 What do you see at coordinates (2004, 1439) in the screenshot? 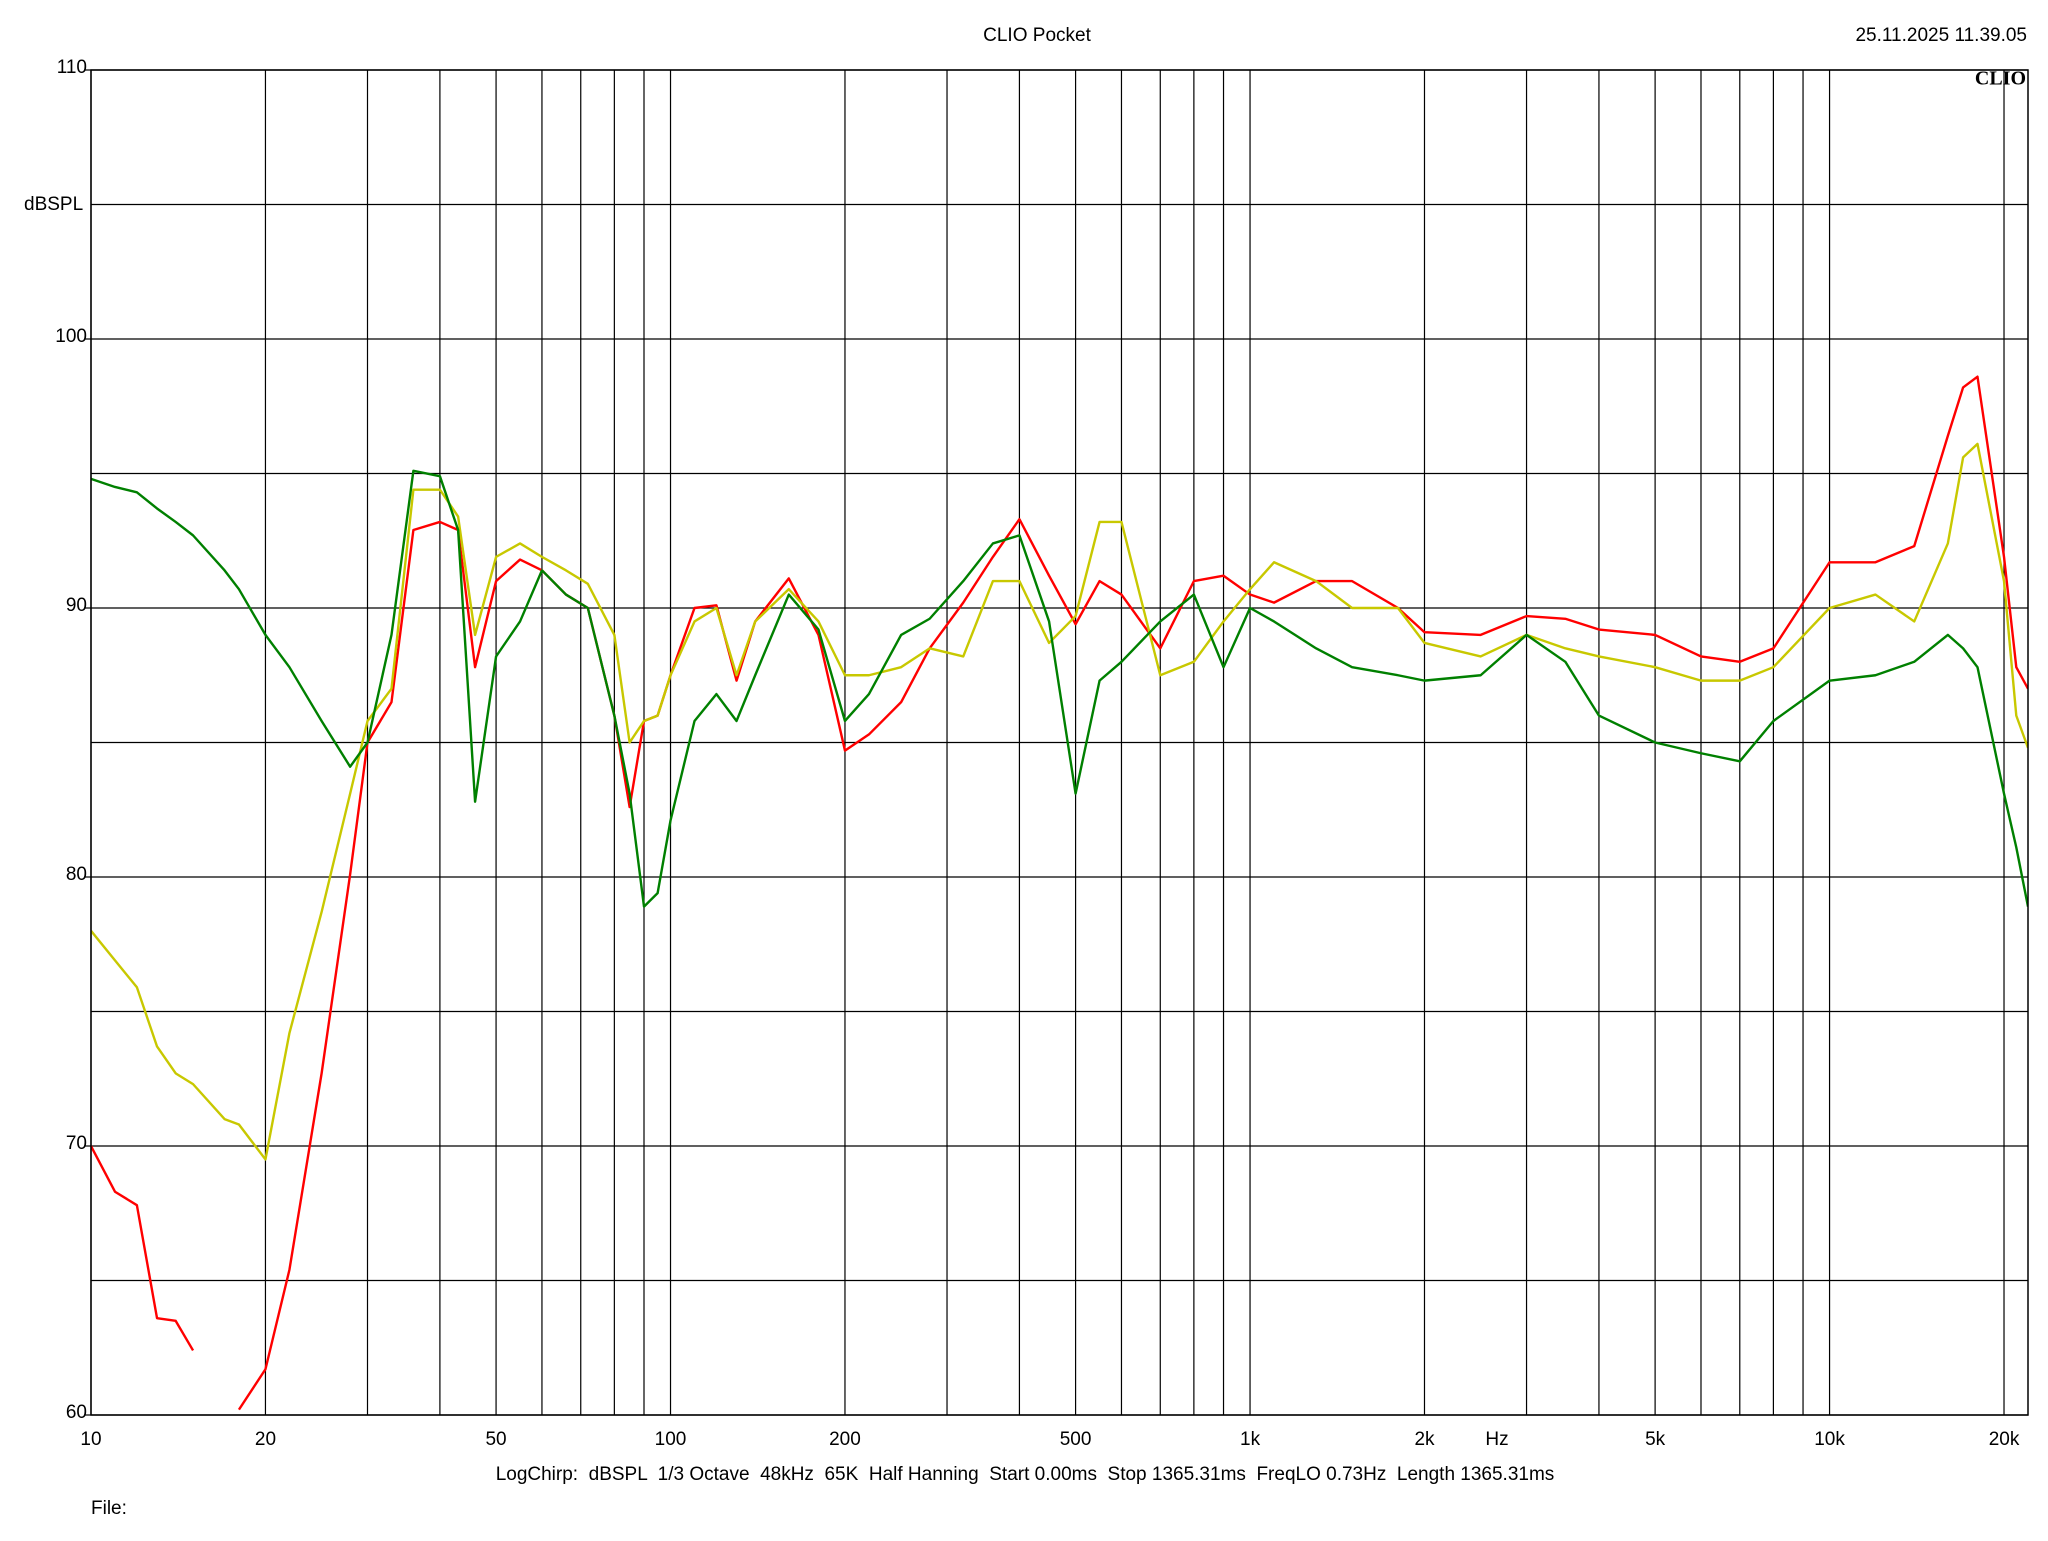
I see `x-tick-label: 20k` at bounding box center [2004, 1439].